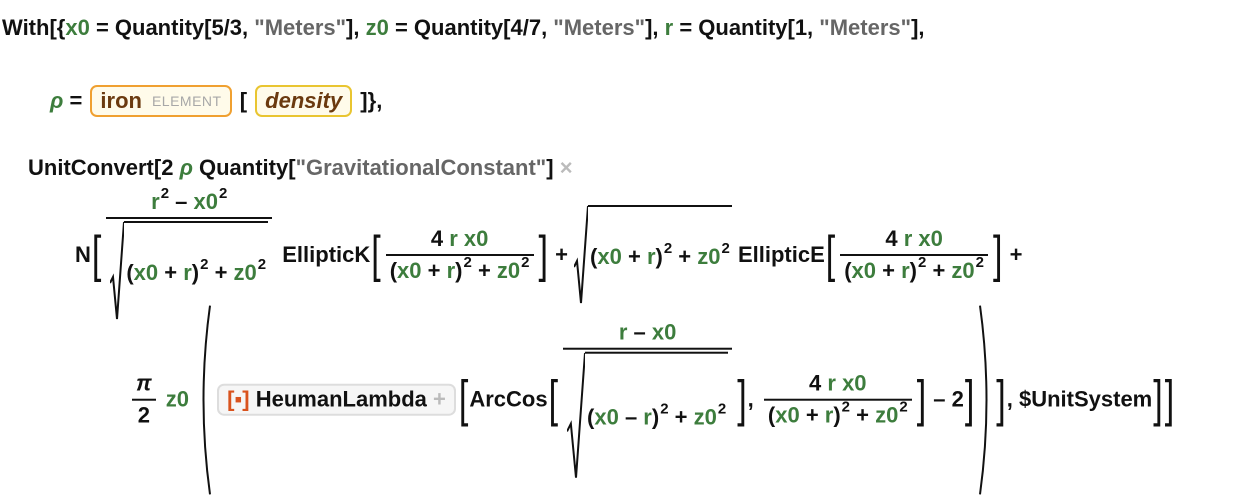 Image resolution: width=1246 pixels, height=496 pixels. I want to click on code-token: ρ, so click(57, 100).